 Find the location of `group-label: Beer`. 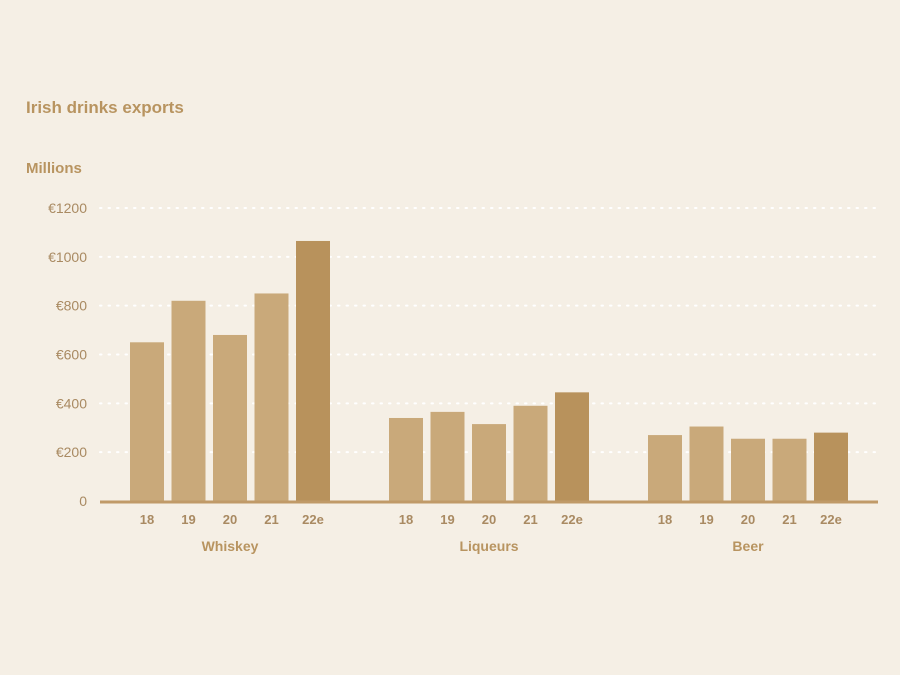

group-label: Beer is located at coordinates (748, 546).